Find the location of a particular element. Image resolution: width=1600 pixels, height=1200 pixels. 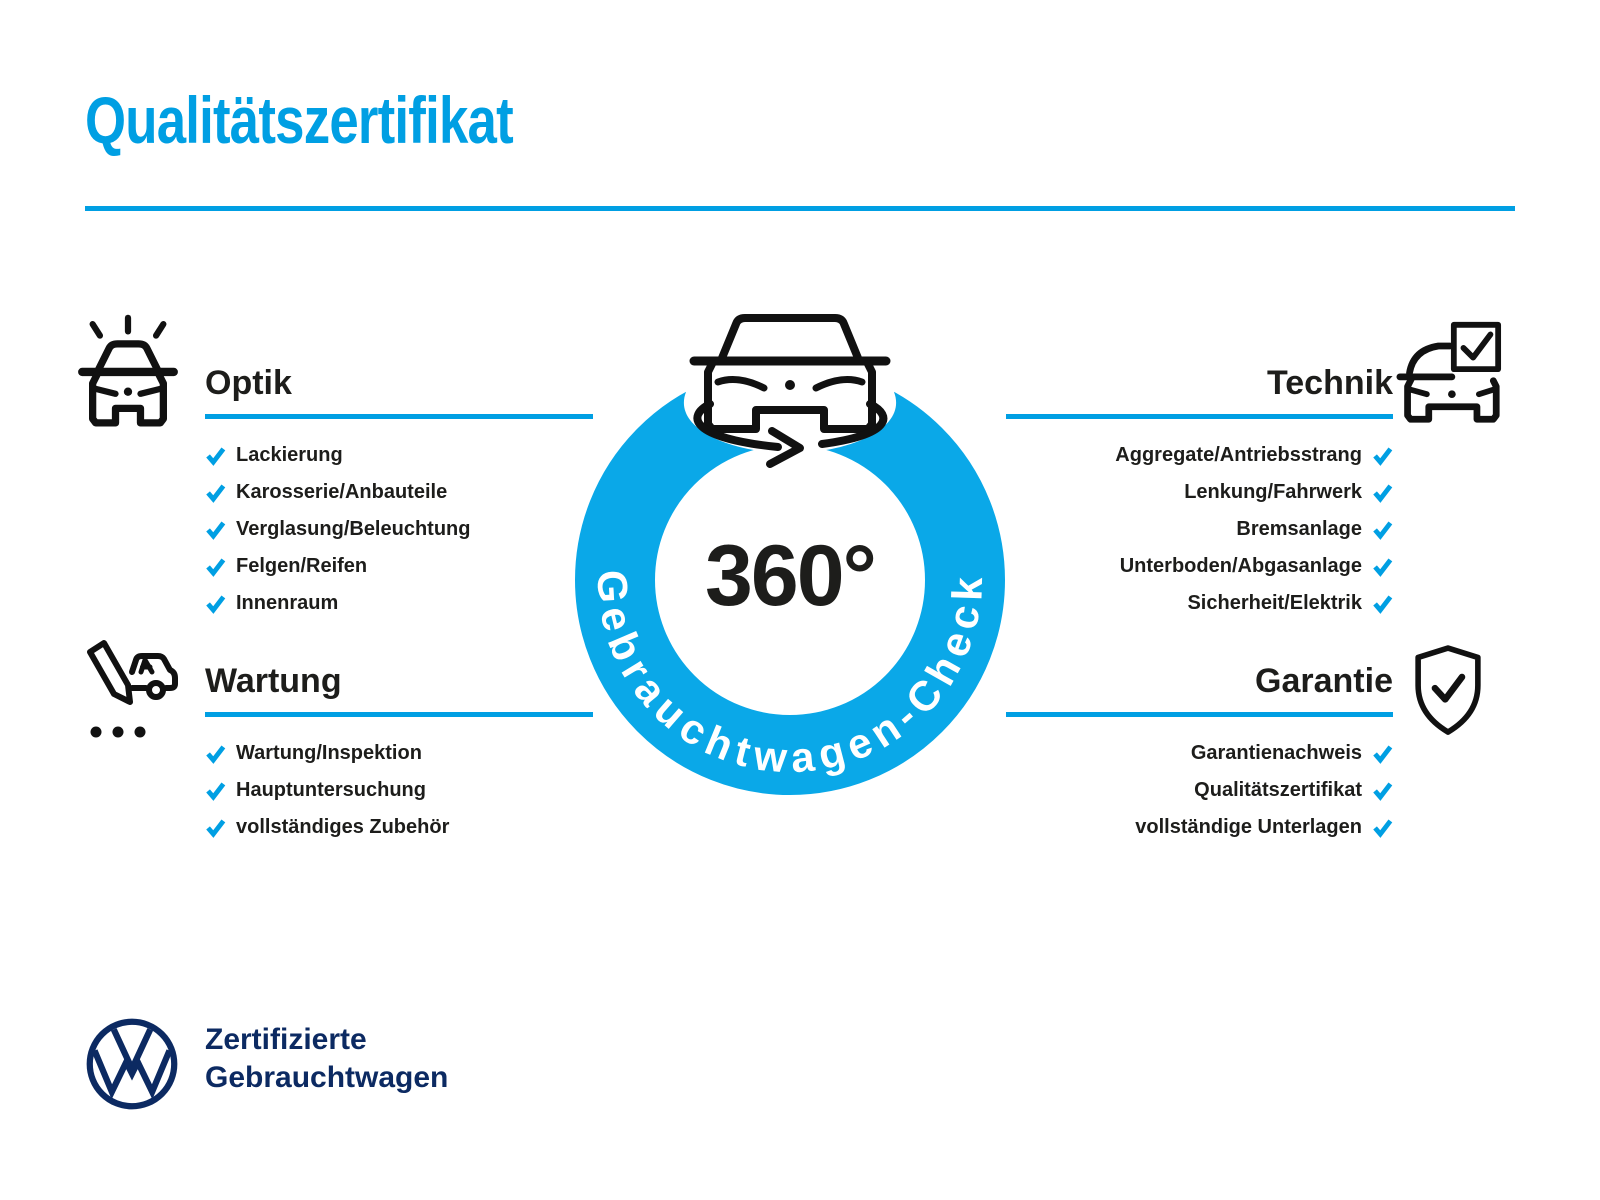

checklist-item: Qualitätszertifikat is located at coordinates (1199, 790).